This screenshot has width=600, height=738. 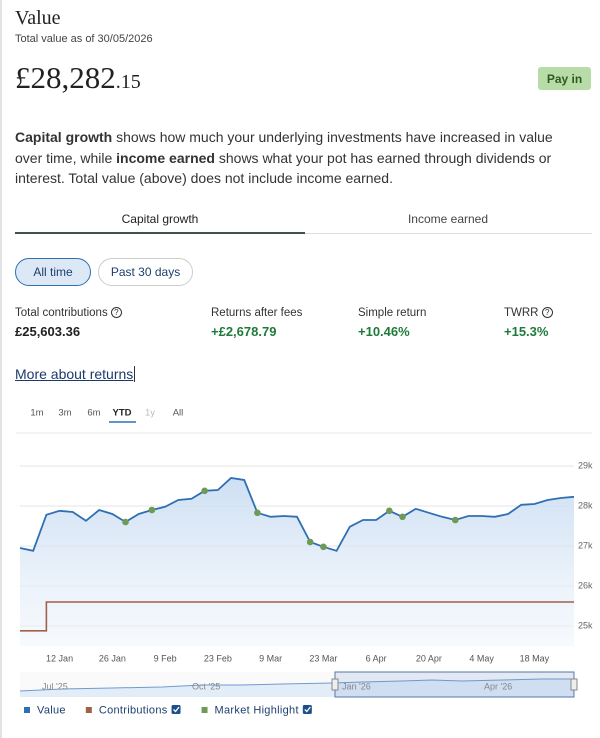 What do you see at coordinates (61, 313) in the screenshot?
I see `stat-label-text: Total contributions` at bounding box center [61, 313].